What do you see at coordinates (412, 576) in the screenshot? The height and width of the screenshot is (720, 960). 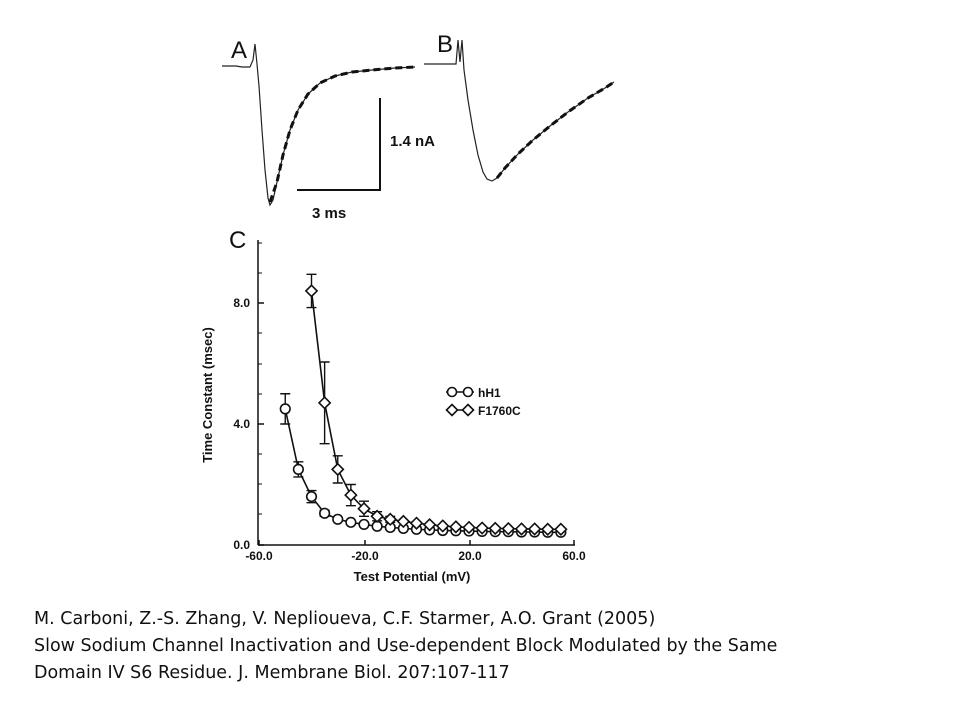 I see `x-axis-title: Test Potential (mV)` at bounding box center [412, 576].